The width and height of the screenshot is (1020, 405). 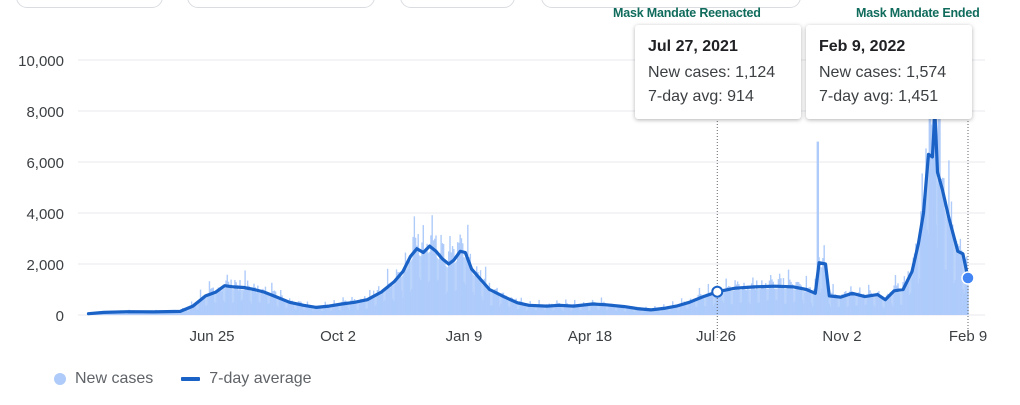 I want to click on tooltip-avg: 7-day avg: 1,451, so click(x=879, y=96).